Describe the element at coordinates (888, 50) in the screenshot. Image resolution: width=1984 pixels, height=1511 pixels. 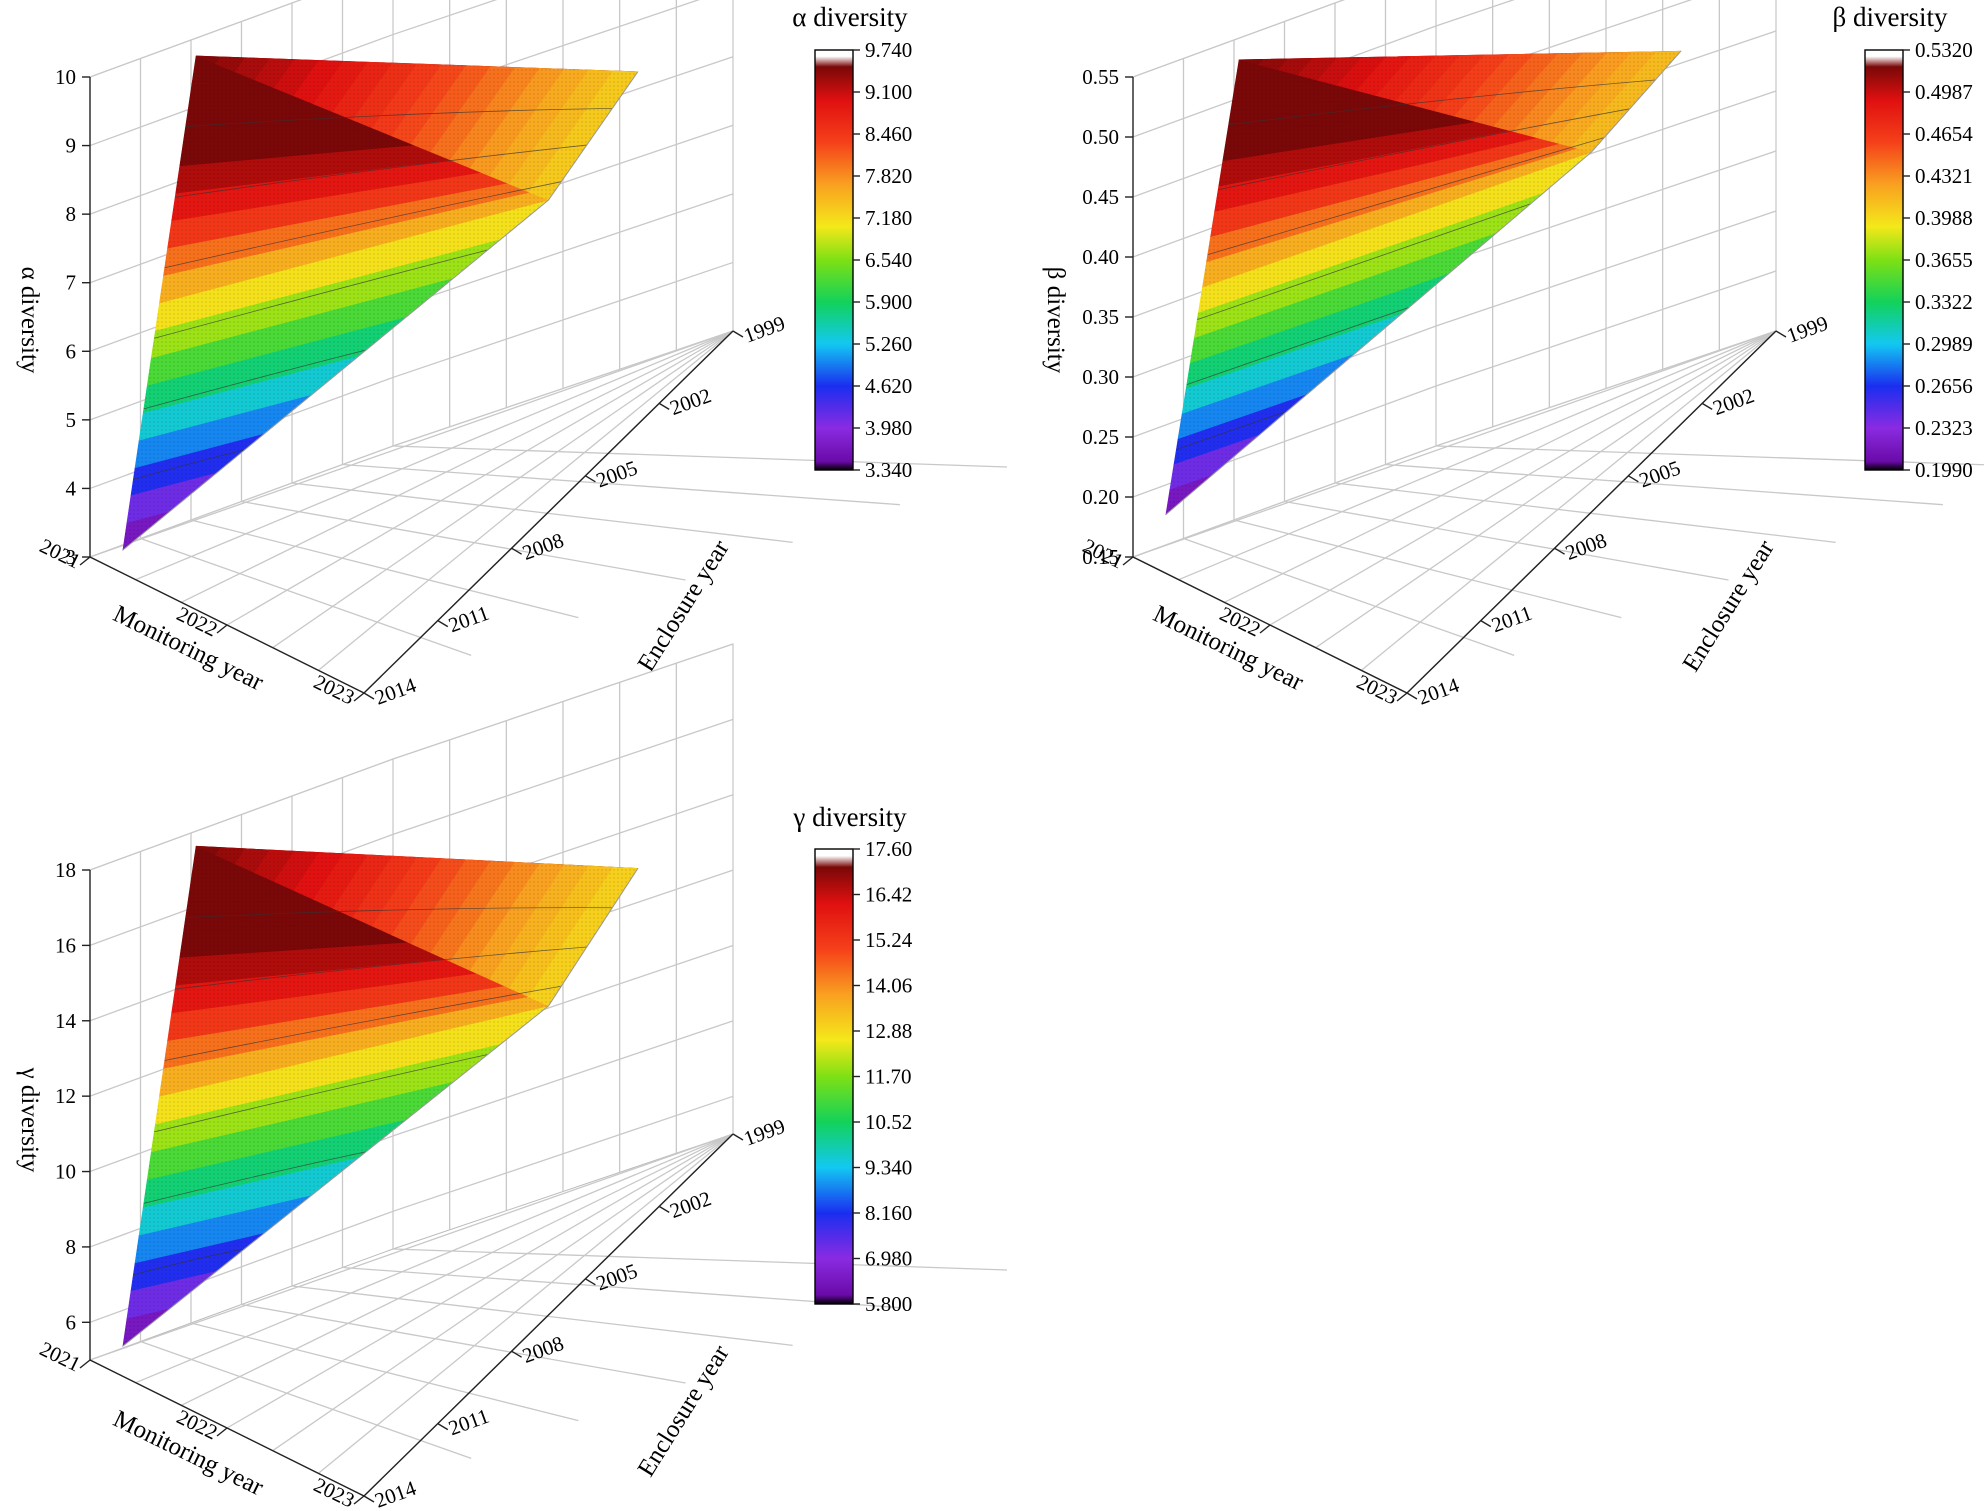
I see `colorbar-tick-label: 9.740` at that location.